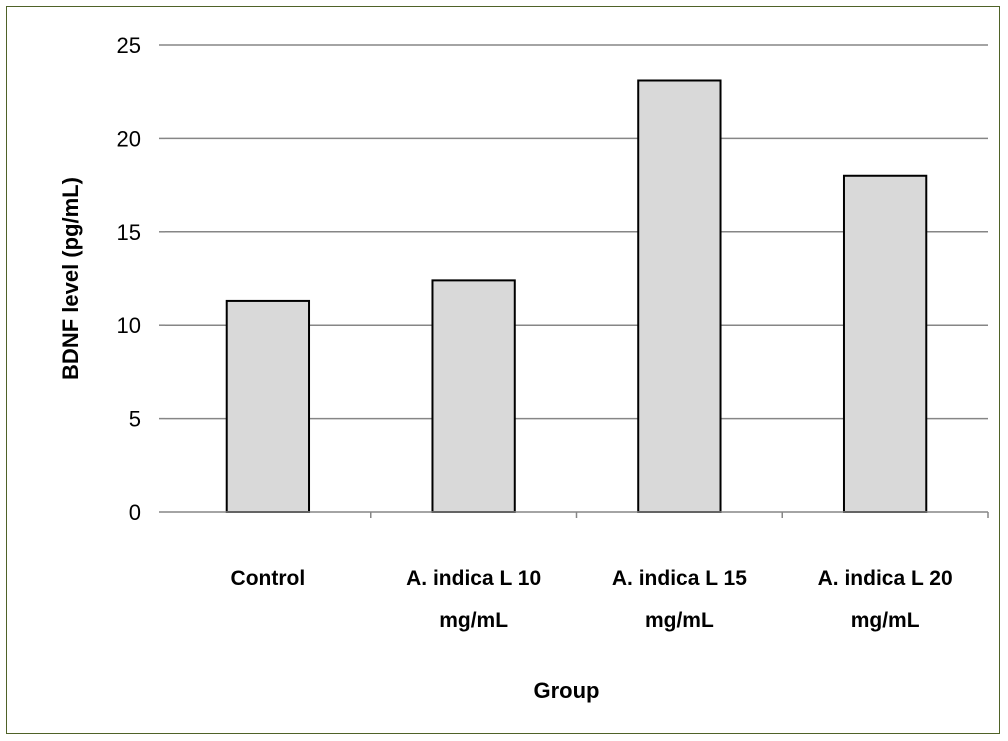 The image size is (1008, 741). What do you see at coordinates (129, 45) in the screenshot?
I see `y-tick-label: 25` at bounding box center [129, 45].